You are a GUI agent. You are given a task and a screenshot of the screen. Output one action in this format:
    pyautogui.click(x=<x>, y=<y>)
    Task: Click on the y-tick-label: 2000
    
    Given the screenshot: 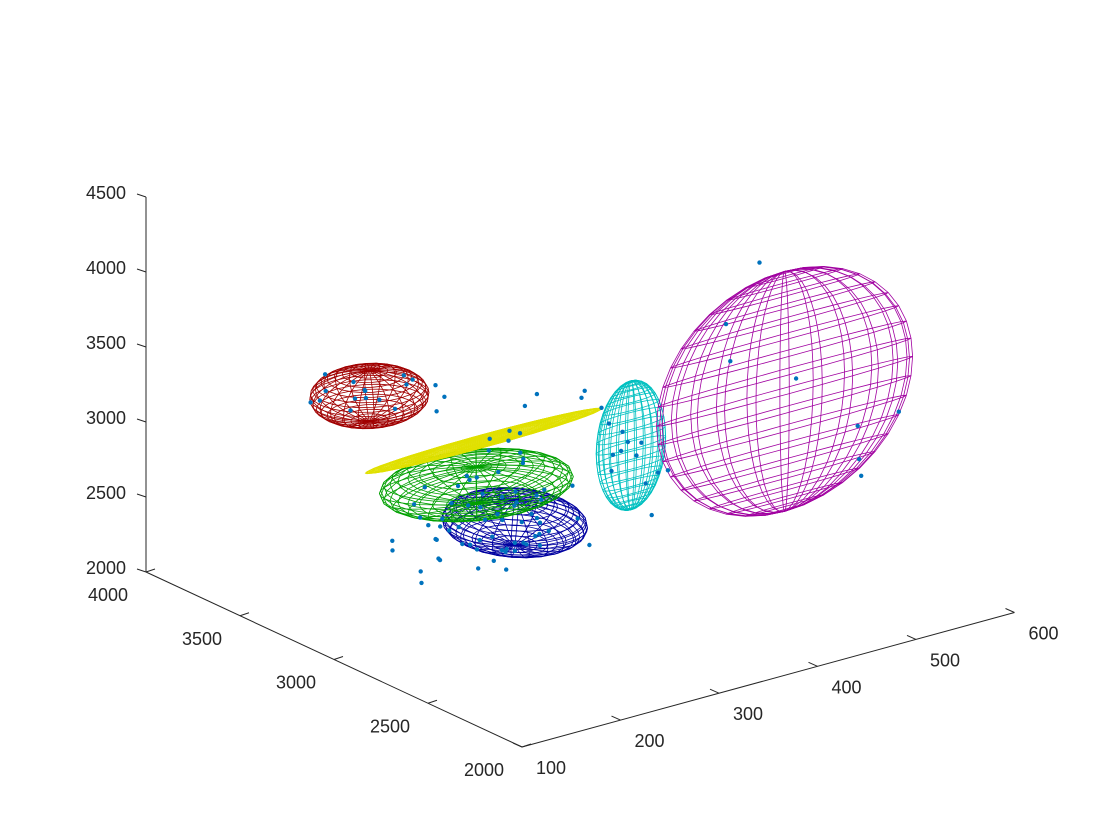 What is the action you would take?
    pyautogui.click(x=484, y=770)
    